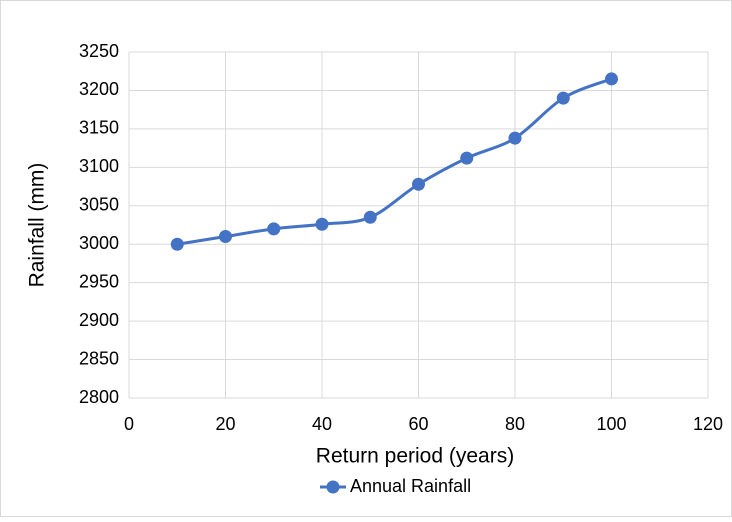  What do you see at coordinates (99, 89) in the screenshot?
I see `y-tick-label: 3200` at bounding box center [99, 89].